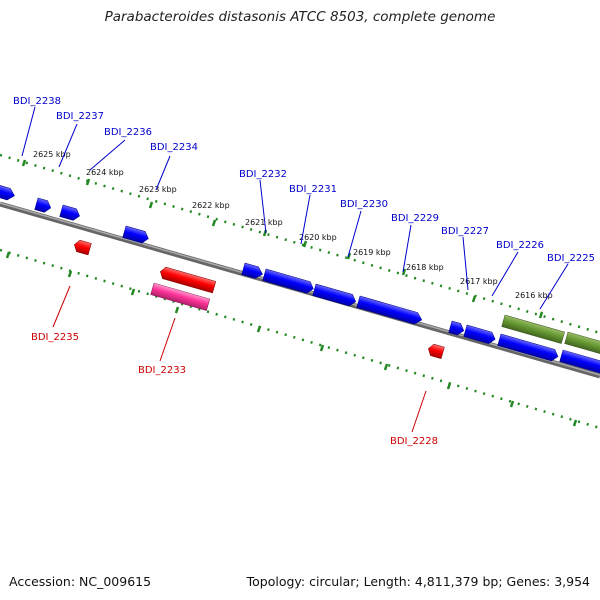 Image resolution: width=600 pixels, height=600 pixels. What do you see at coordinates (364, 204) in the screenshot?
I see `label-bdi-2230: BDI_2230` at bounding box center [364, 204].